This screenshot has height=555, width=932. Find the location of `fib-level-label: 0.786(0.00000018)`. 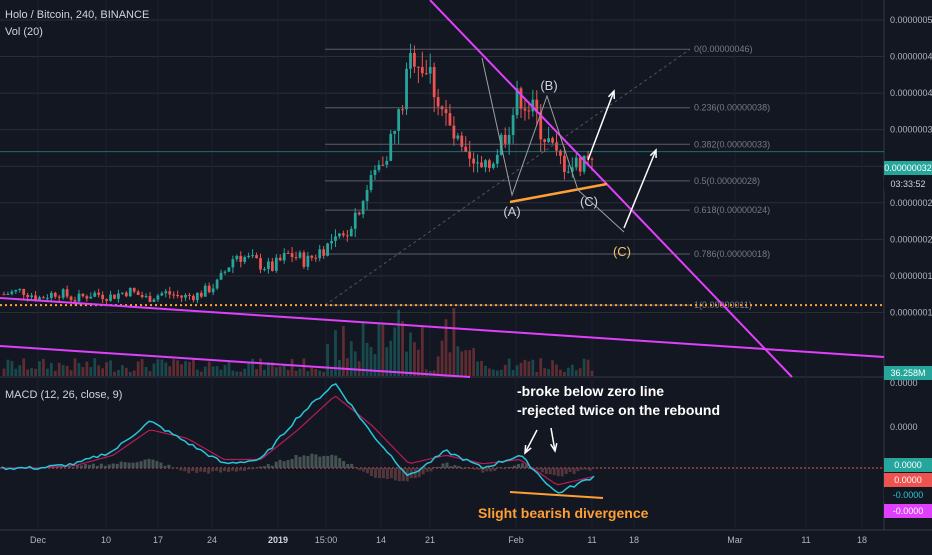

fib-level-label: 0.786(0.00000018) is located at coordinates (732, 254).